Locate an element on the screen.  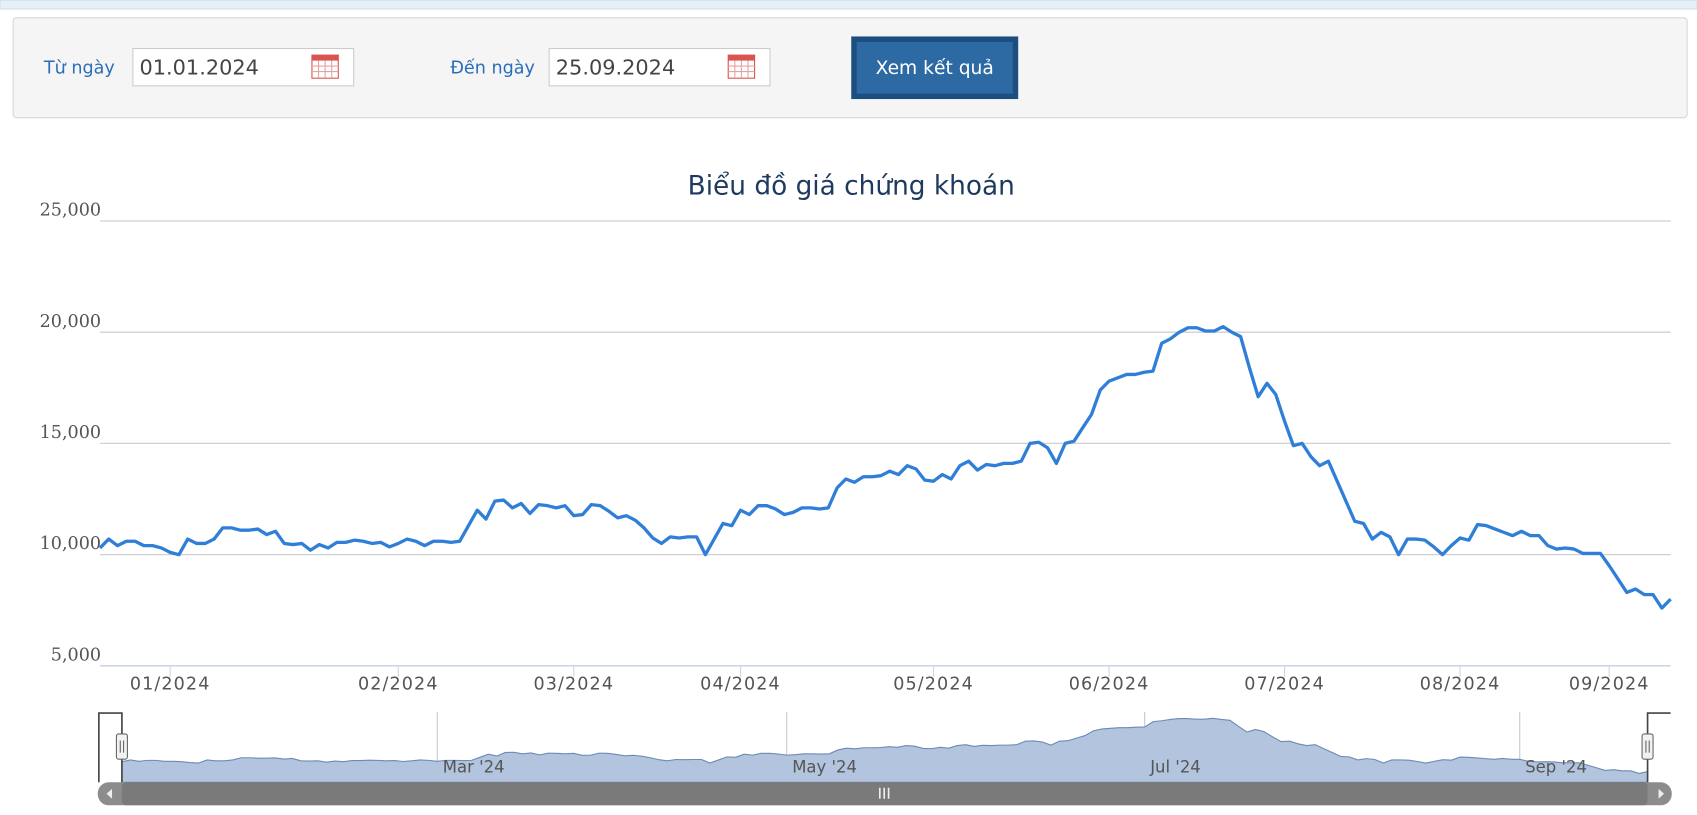
top-strip is located at coordinates (848, 5).